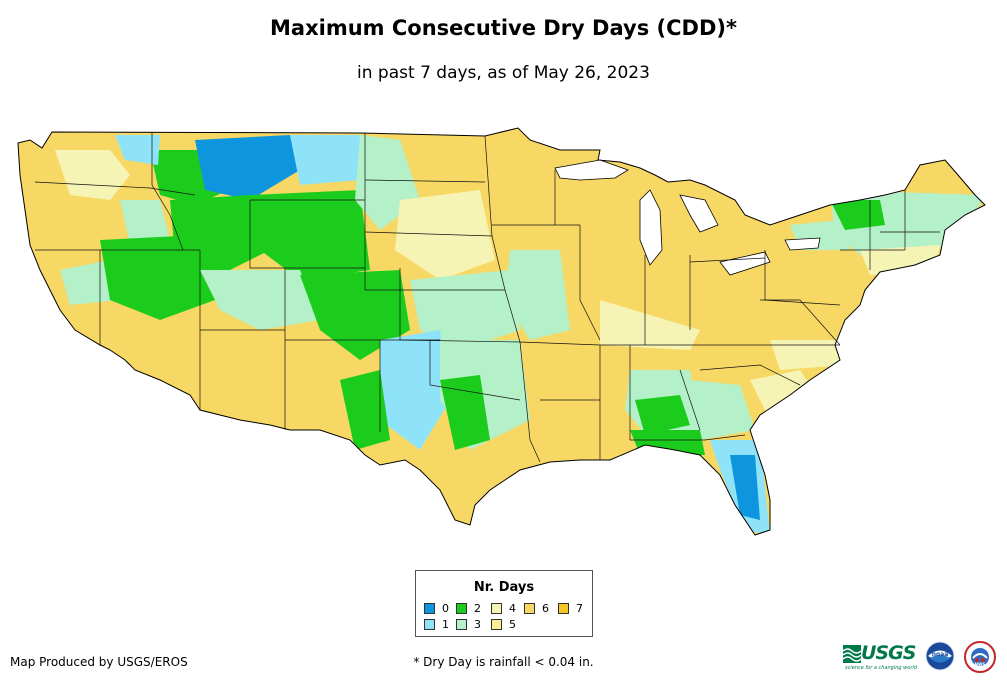  I want to click on legend: Nr. Days 0 2 4 6 7 1 3 5, so click(504, 603).